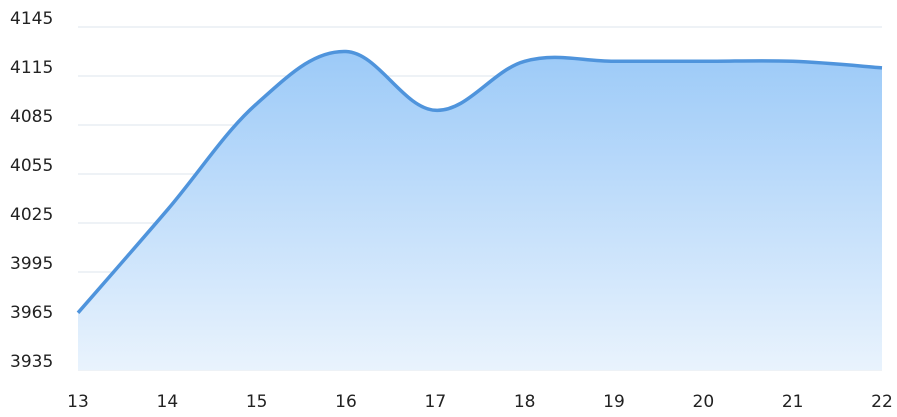 This screenshot has width=897, height=417. Describe the element at coordinates (525, 402) in the screenshot. I see `x-tick-label: 18` at that location.